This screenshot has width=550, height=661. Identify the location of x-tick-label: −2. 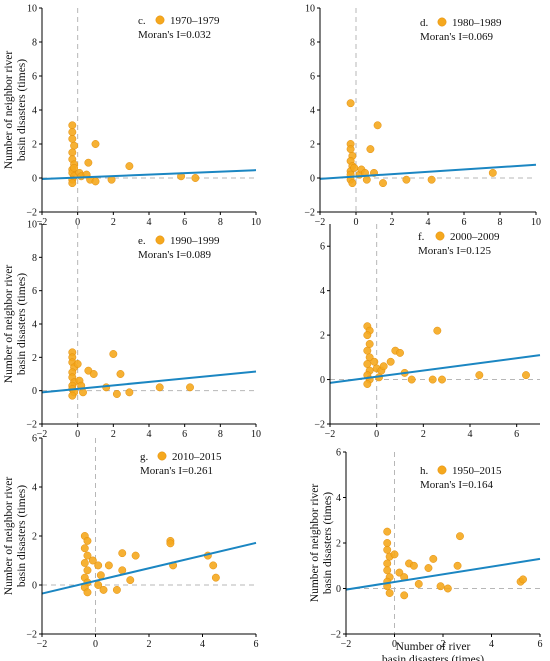
(346, 644).